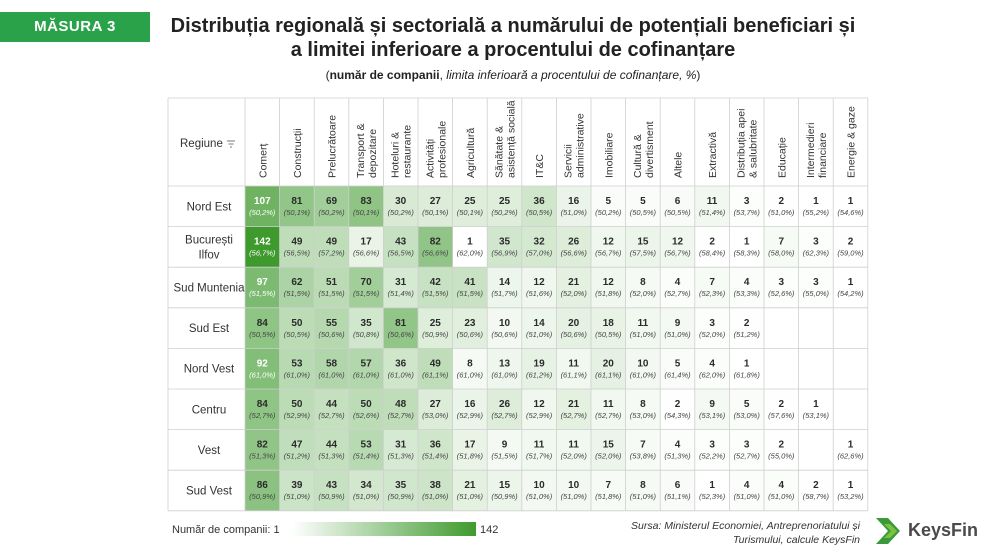 Image resolution: width=992 pixels, height=558 pixels. Describe the element at coordinates (209, 370) in the screenshot. I see `region-label: Nord Vest` at that location.